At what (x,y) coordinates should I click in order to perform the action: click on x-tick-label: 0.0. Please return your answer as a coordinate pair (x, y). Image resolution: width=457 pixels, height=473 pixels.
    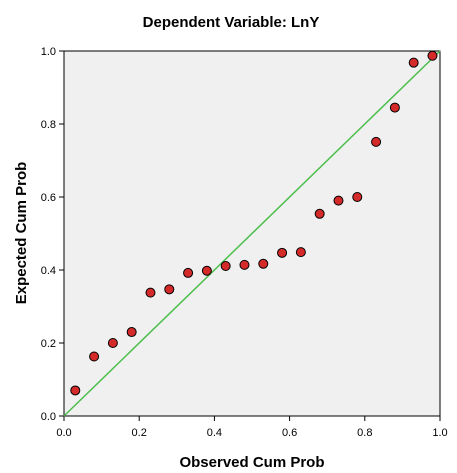
    Looking at the image, I should click on (63, 433).